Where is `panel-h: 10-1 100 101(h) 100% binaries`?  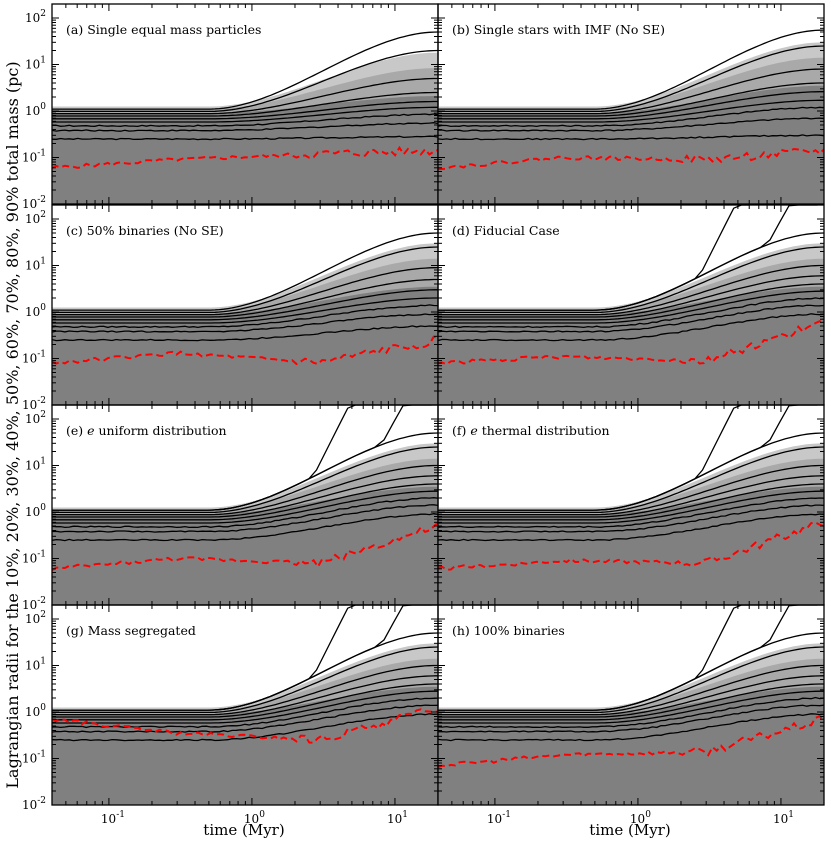
panel-h: 10-1 100 101(h) 100% binaries is located at coordinates (631, 715).